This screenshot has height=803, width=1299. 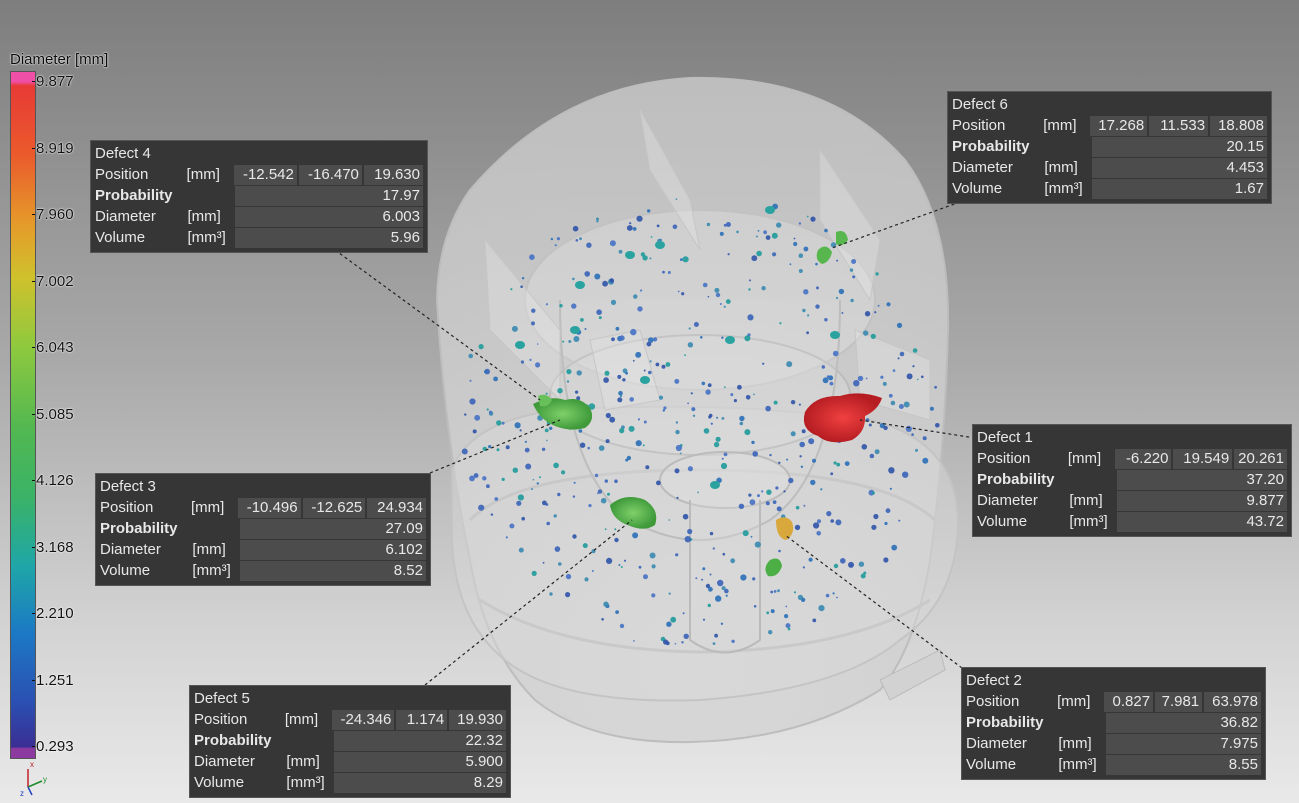 What do you see at coordinates (545, 400) in the screenshot?
I see `defect-4-blob` at bounding box center [545, 400].